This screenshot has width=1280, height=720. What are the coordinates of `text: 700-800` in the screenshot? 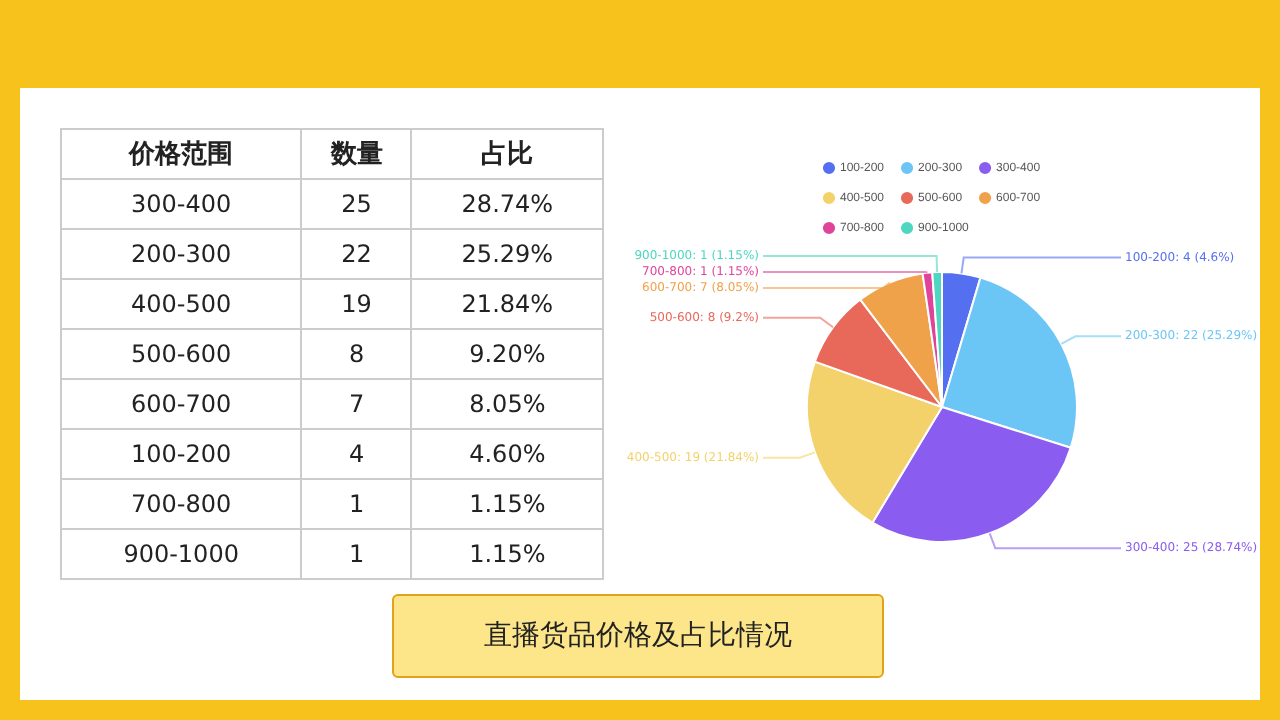 It's located at (181, 504).